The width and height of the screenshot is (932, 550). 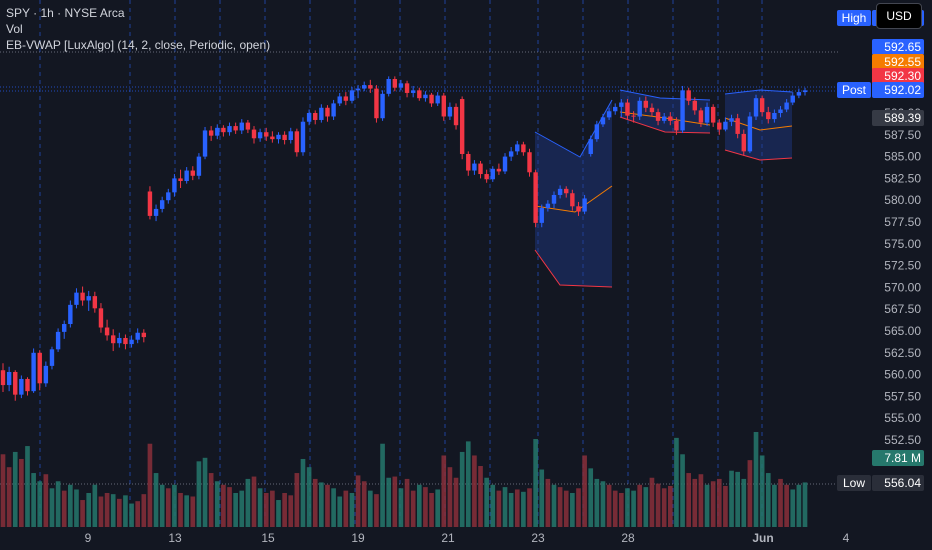 What do you see at coordinates (14, 29) in the screenshot?
I see `volume-legend: Vol` at bounding box center [14, 29].